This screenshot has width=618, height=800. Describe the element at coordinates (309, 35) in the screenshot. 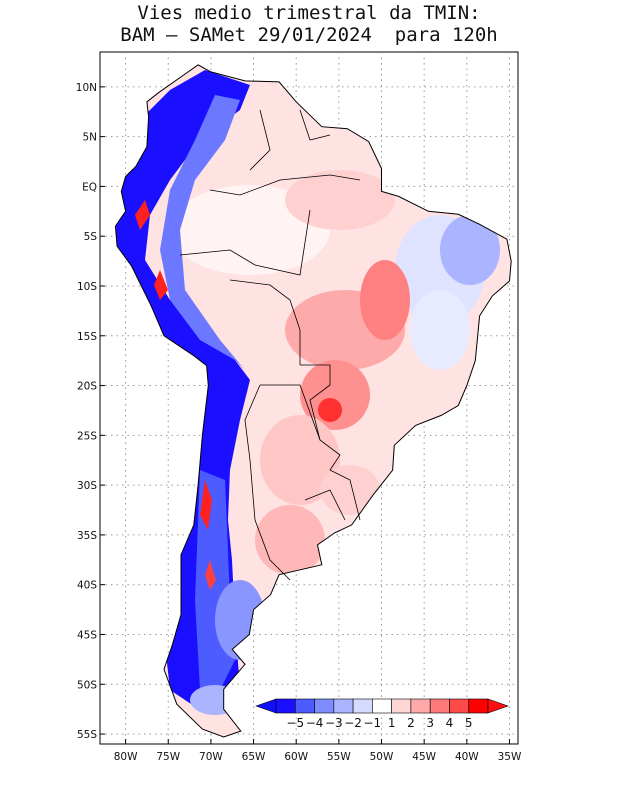

I see `title-line-2: BAM – SAMet 29/01/2024 para 120h` at that location.